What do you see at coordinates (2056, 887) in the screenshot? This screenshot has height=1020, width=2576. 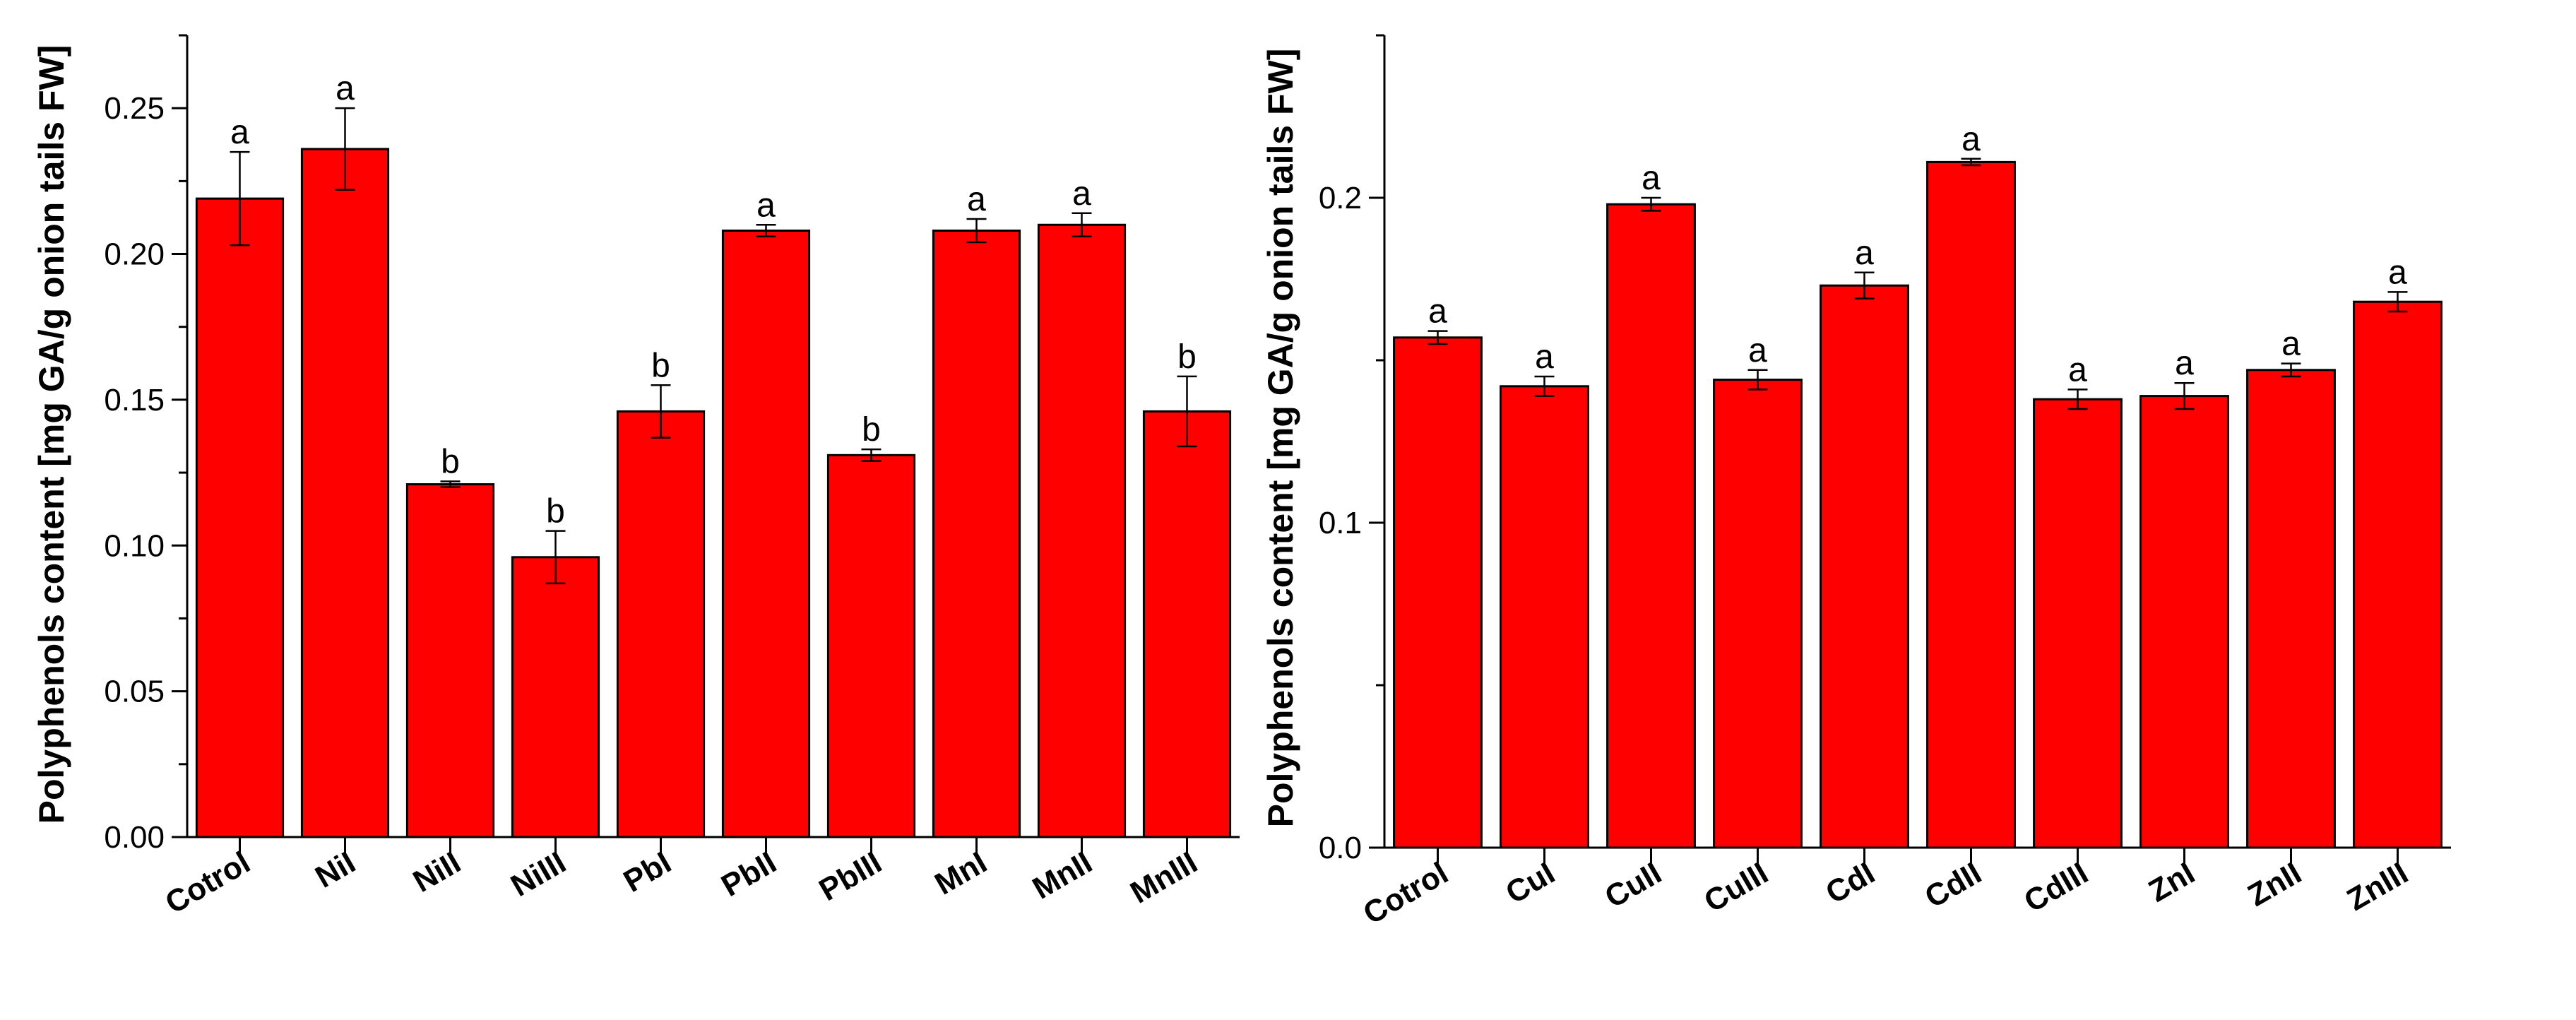 I see `category-label: CdIII` at bounding box center [2056, 887].